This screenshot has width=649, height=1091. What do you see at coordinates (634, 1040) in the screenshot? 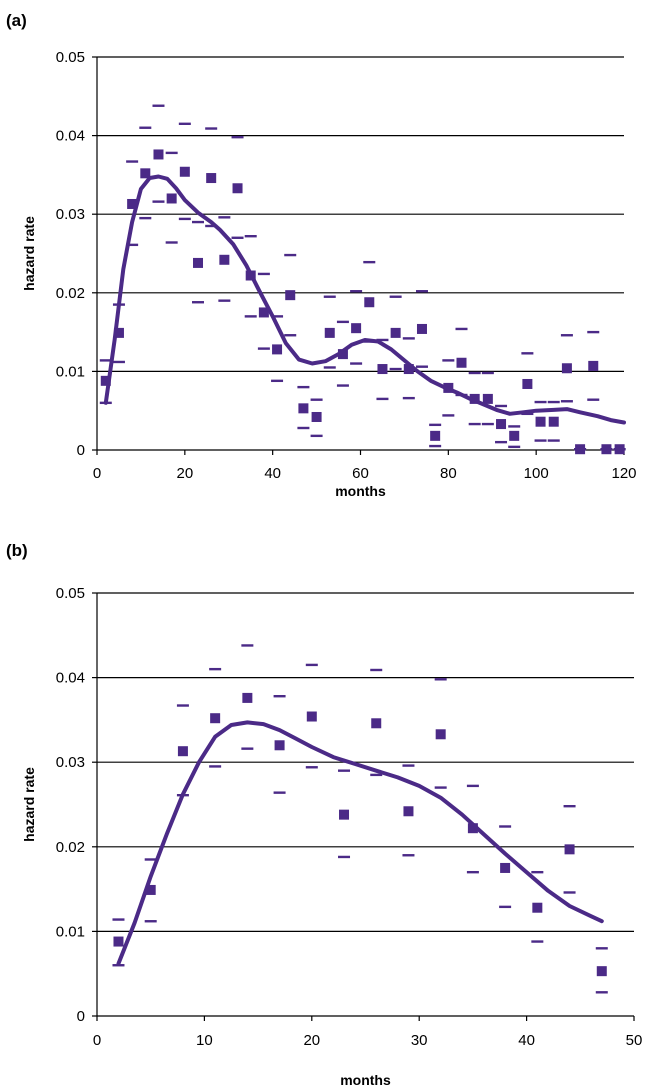
I see `x-tick-label: 50` at bounding box center [634, 1040].